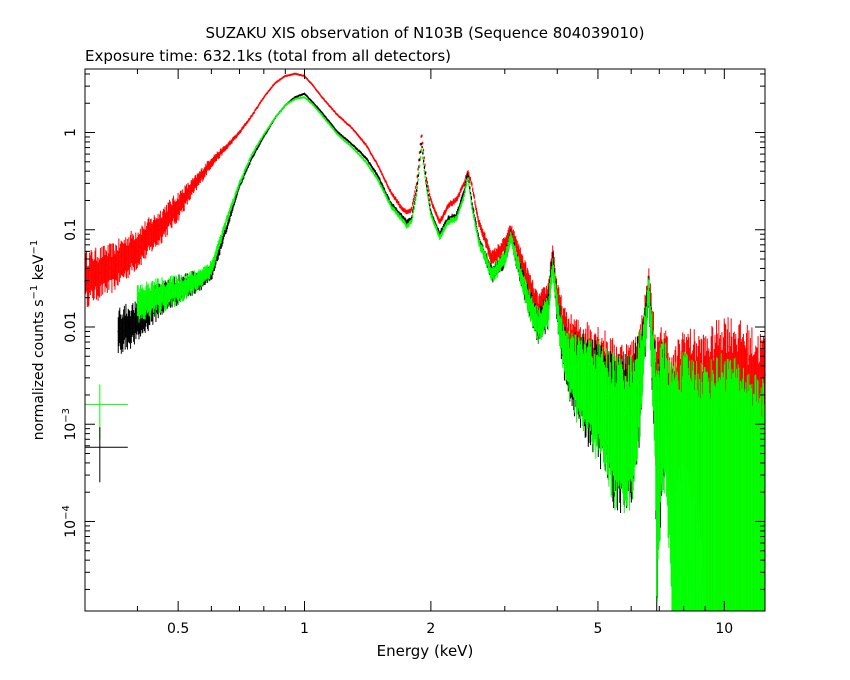  I want to click on x-tick-label: 5, so click(597, 629).